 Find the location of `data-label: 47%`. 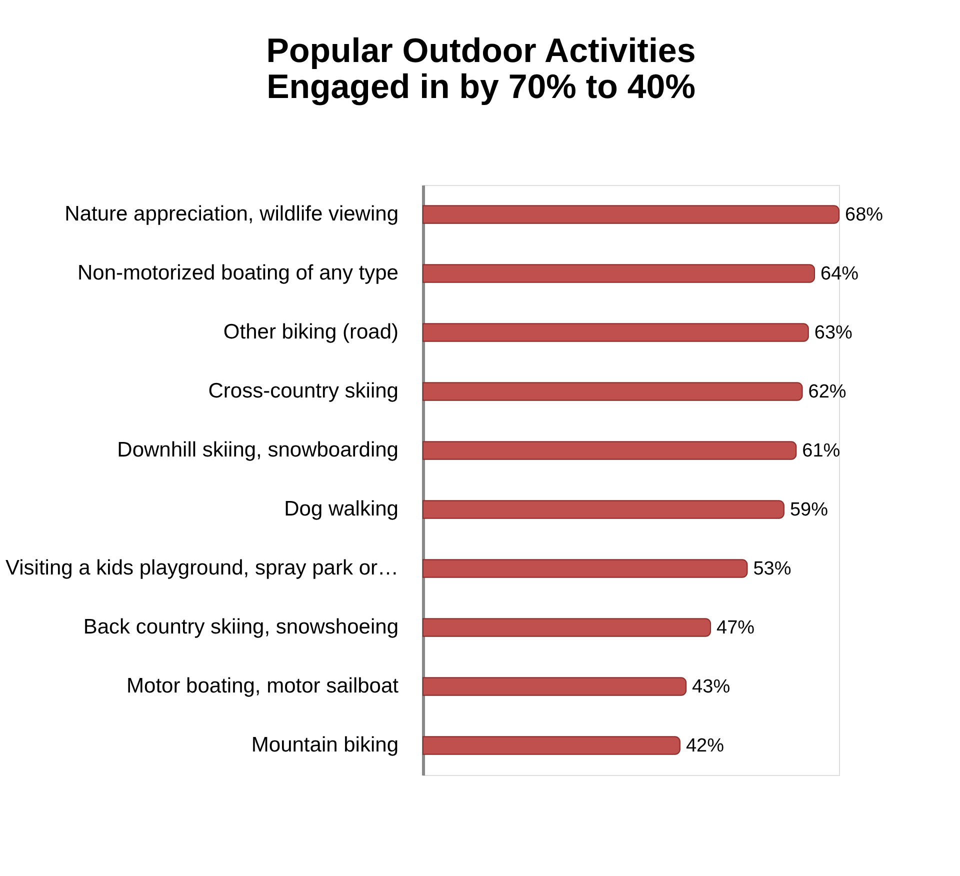

data-label: 47% is located at coordinates (735, 628).